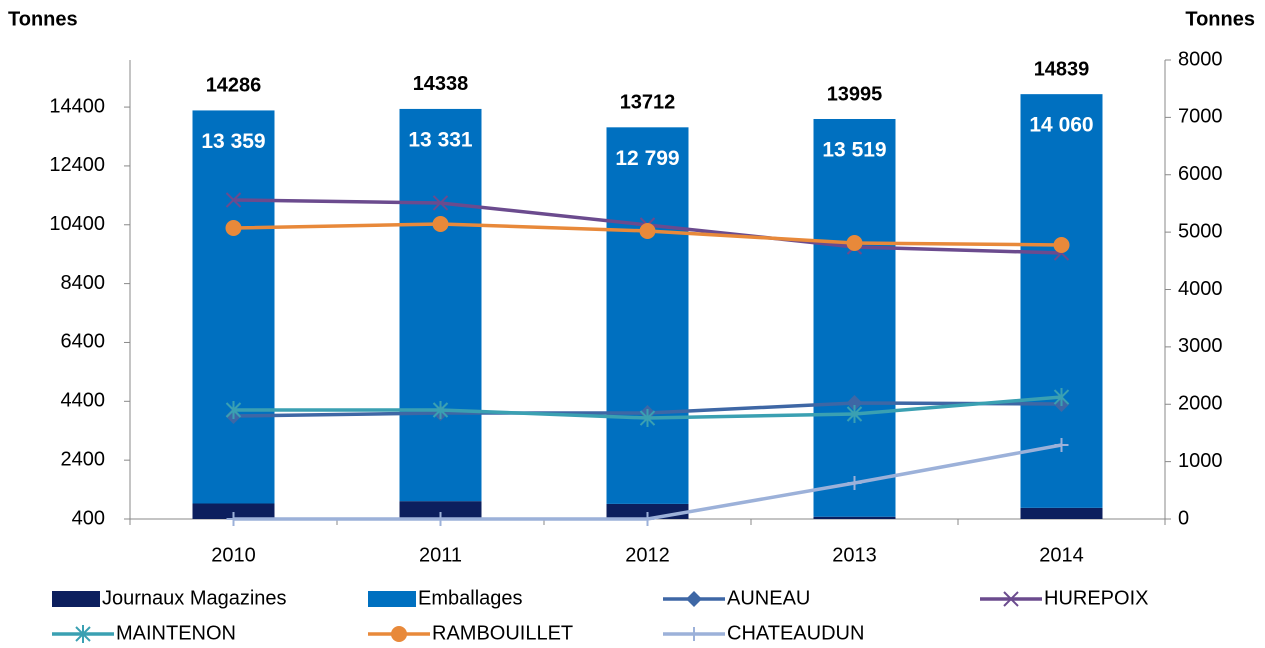 The image size is (1265, 648). I want to click on y2-tick-label: 0, so click(1183, 518).